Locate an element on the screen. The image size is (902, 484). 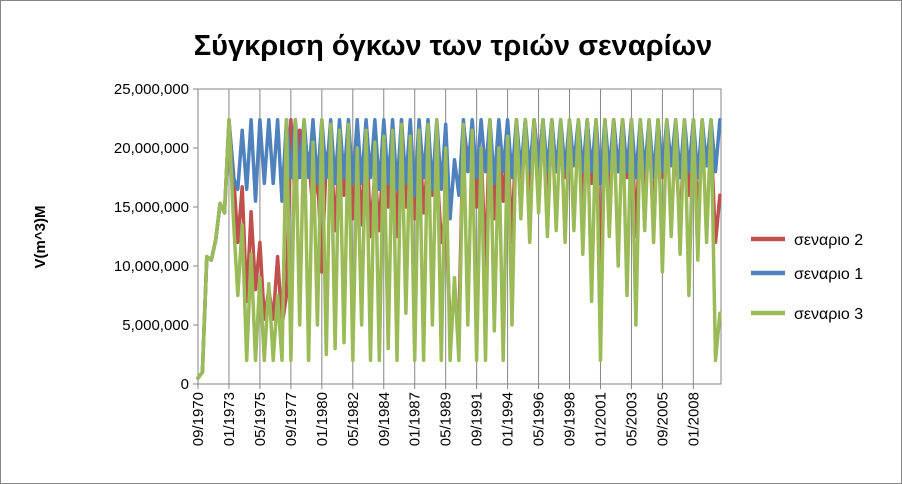
x-tick-label: 01/1980 is located at coordinates (322, 419).